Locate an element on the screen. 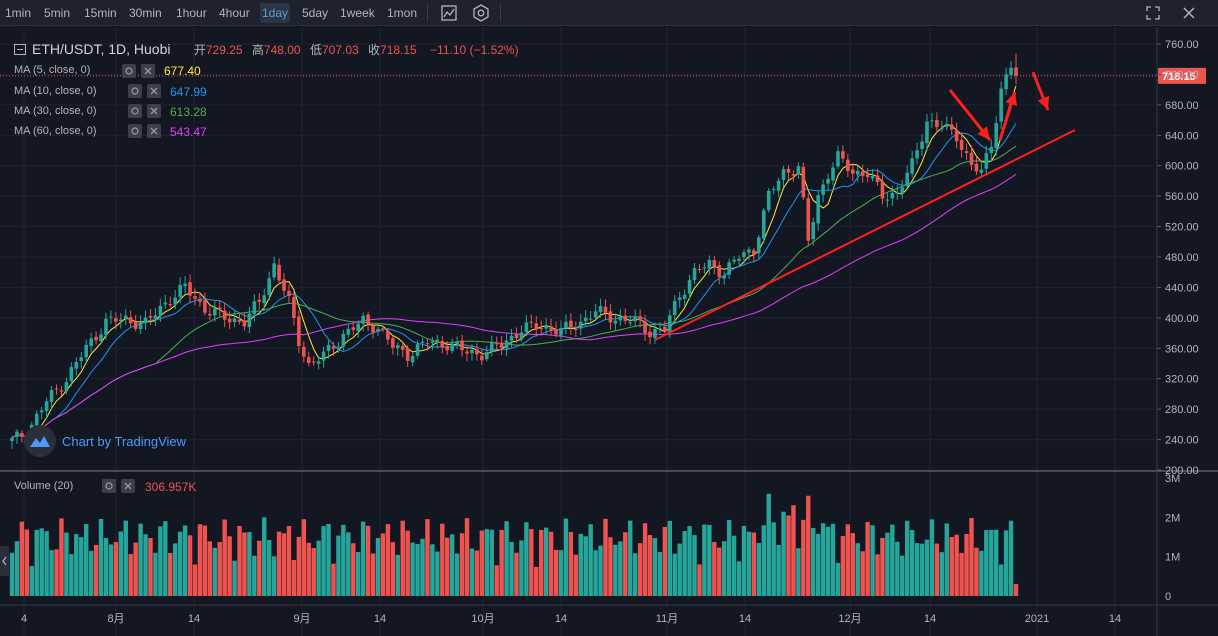  ma10-settings-icon is located at coordinates (135, 91).